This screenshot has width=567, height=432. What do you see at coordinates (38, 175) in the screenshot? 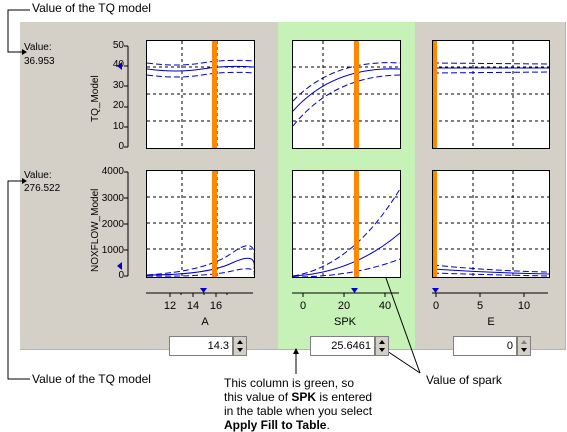
I see `nox-value-label: Value:` at bounding box center [38, 175].